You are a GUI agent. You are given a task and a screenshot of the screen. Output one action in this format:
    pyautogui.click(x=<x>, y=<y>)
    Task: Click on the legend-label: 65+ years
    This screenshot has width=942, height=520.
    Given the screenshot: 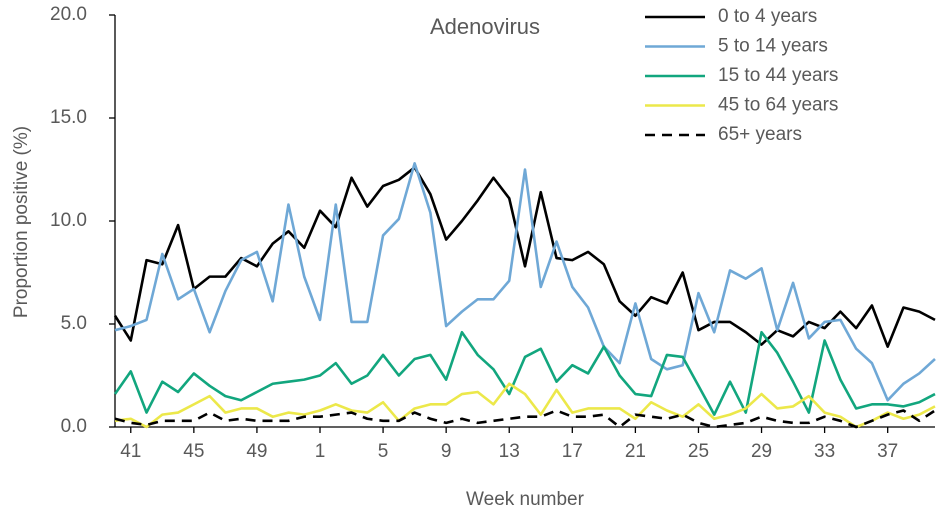 What is the action you would take?
    pyautogui.click(x=760, y=134)
    